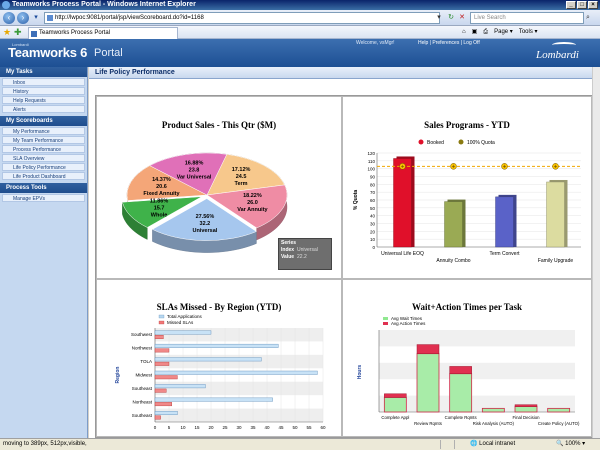 This screenshot has width=600, height=450. What do you see at coordinates (9, 18) in the screenshot?
I see `back-button: ‹` at bounding box center [9, 18].